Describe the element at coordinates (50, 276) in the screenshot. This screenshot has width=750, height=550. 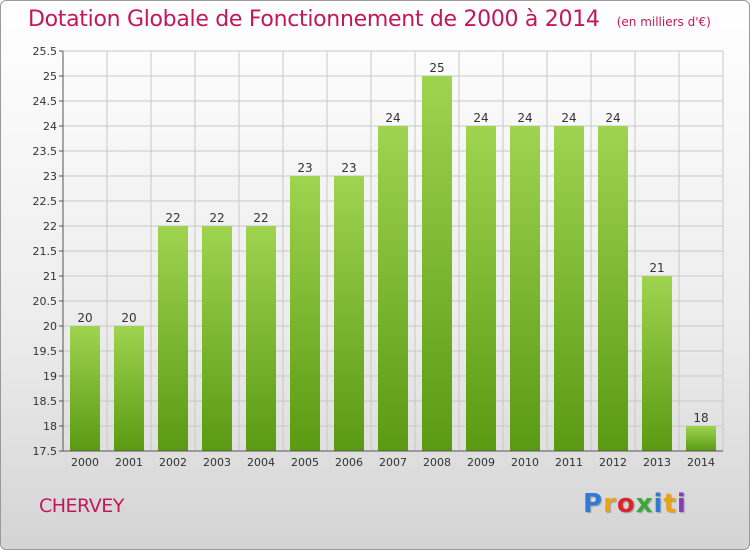
I see `y-tick-label: 21` at that location.